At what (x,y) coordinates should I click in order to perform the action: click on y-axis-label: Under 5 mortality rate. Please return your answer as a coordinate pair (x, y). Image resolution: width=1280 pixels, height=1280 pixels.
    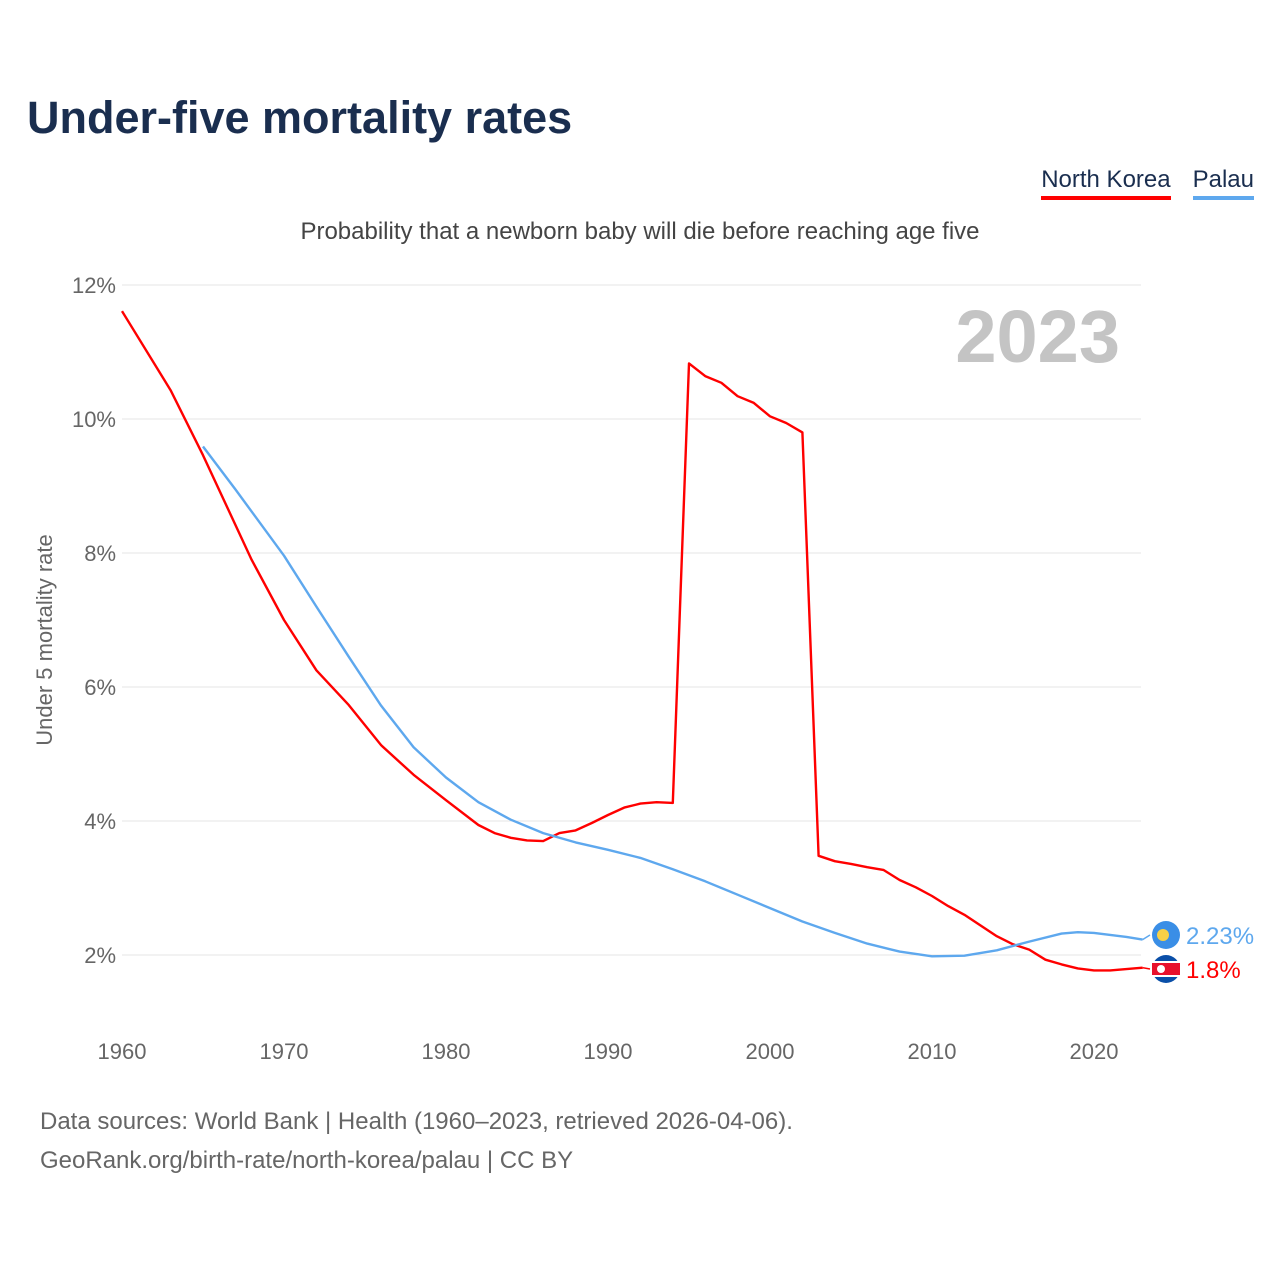
    Looking at the image, I should click on (44, 640).